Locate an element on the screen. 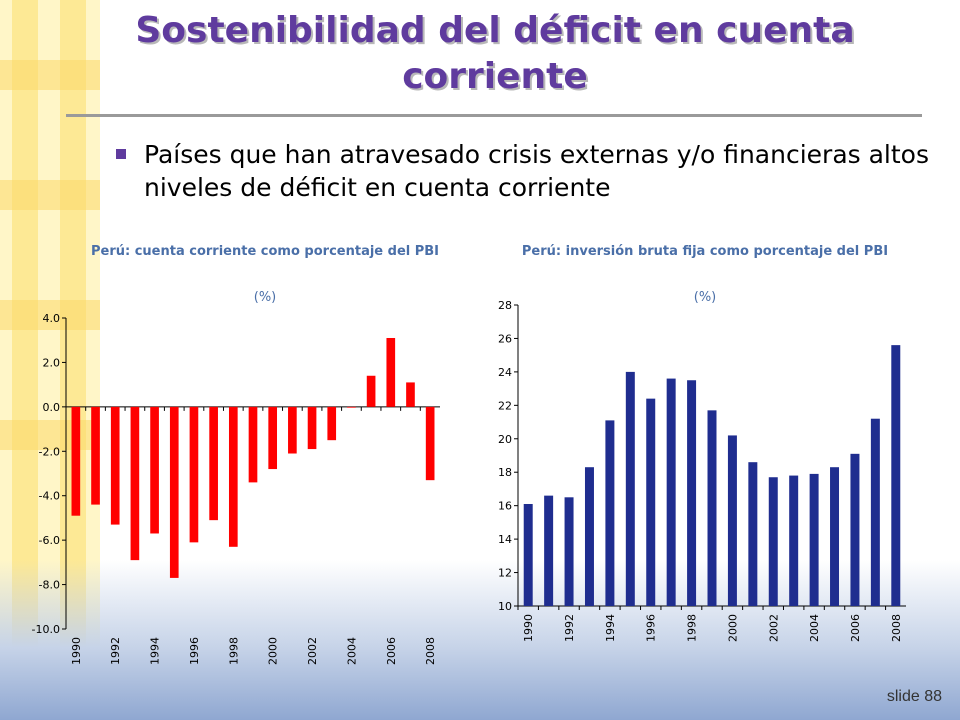  y-tick-label: 14 is located at coordinates (505, 539).